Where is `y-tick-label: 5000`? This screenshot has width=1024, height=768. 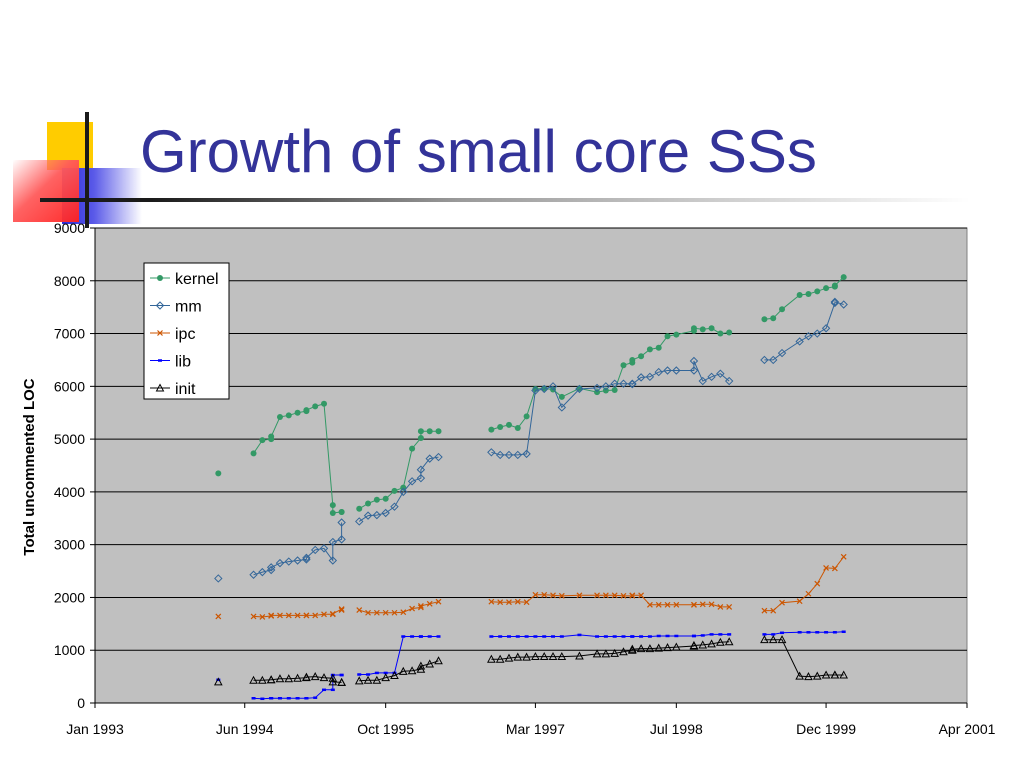 y-tick-label: 5000 is located at coordinates (69, 439).